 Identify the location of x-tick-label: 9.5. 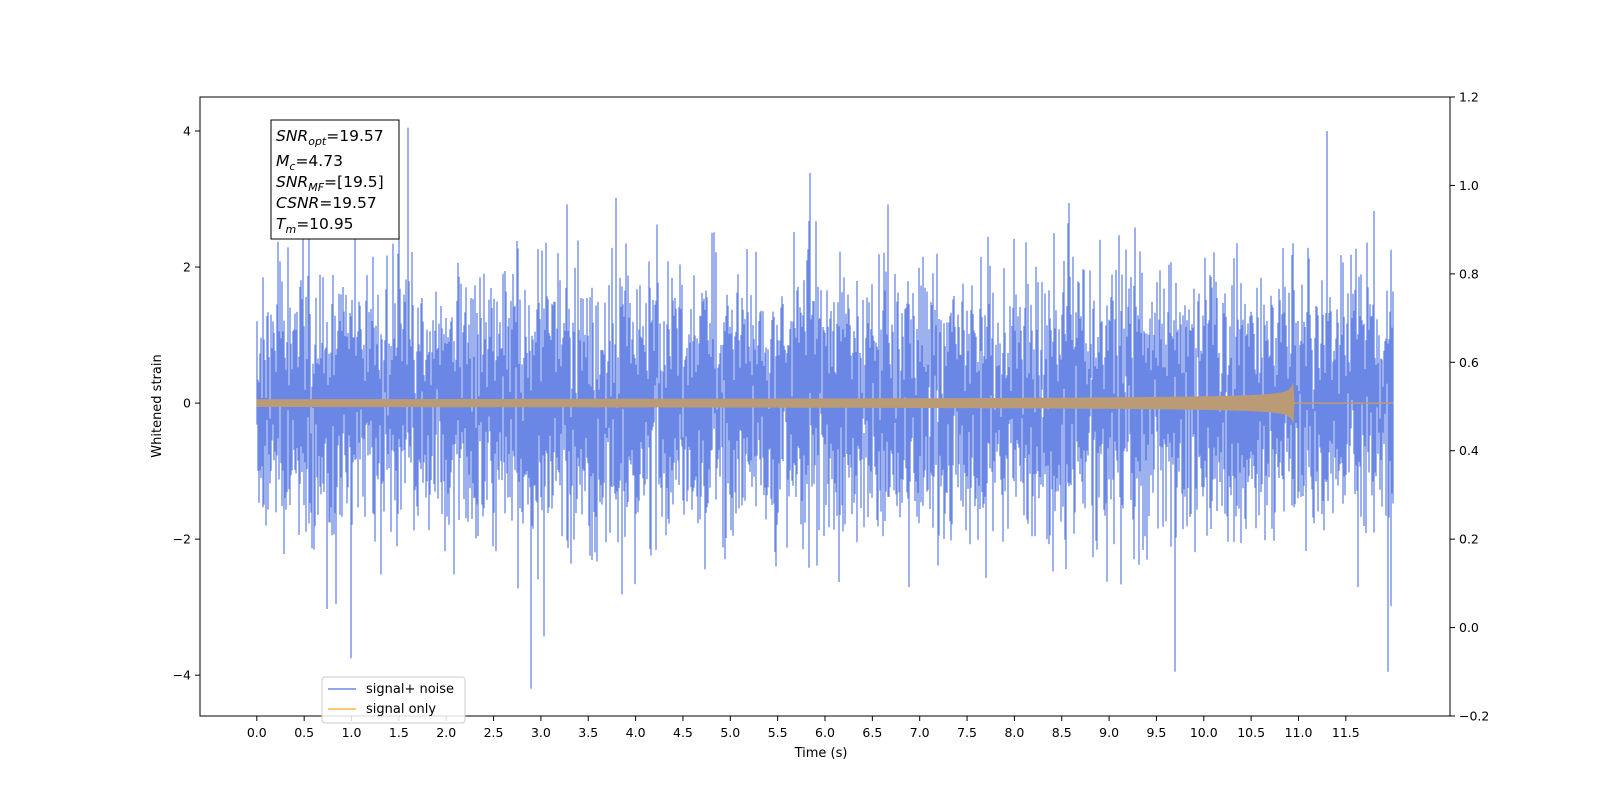
(1156, 732).